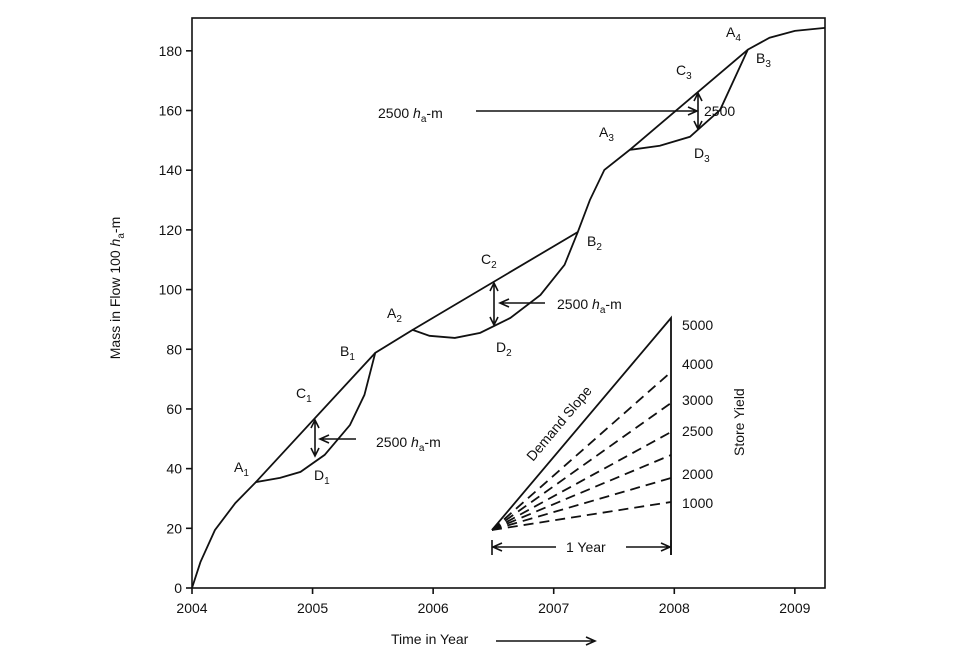  I want to click on point-label: A2, so click(394, 315).